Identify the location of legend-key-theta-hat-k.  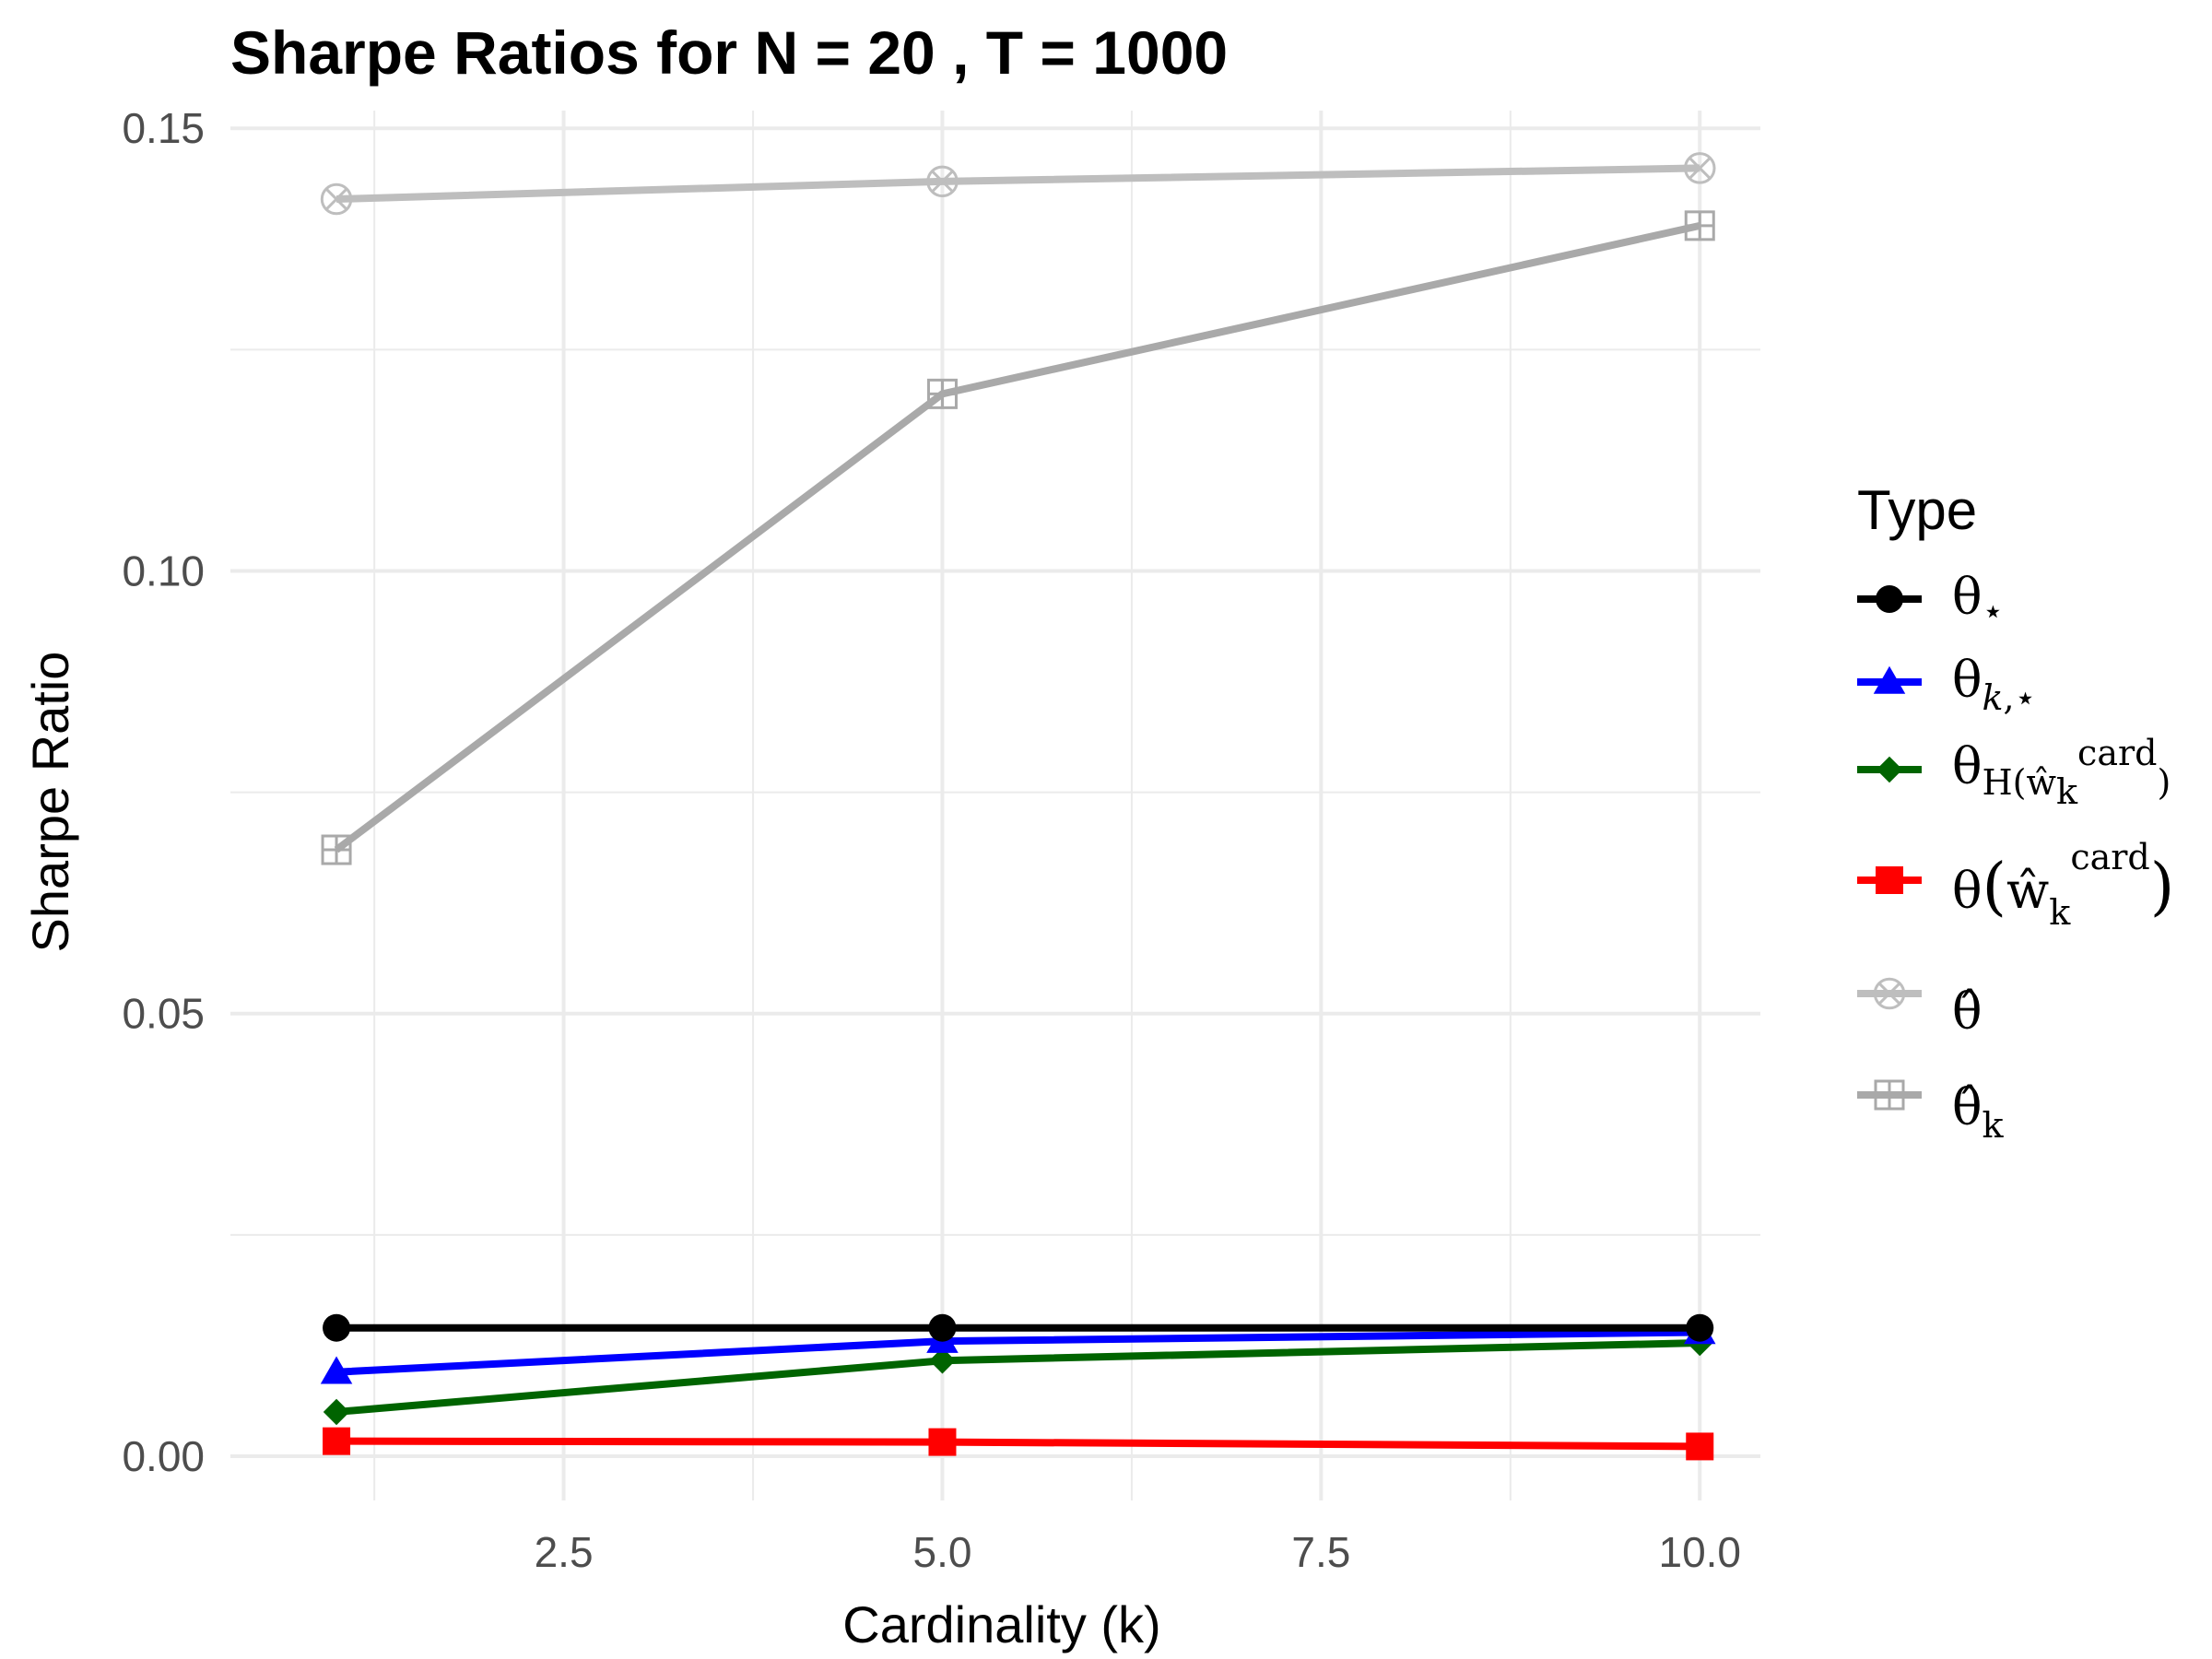
(1889, 1095).